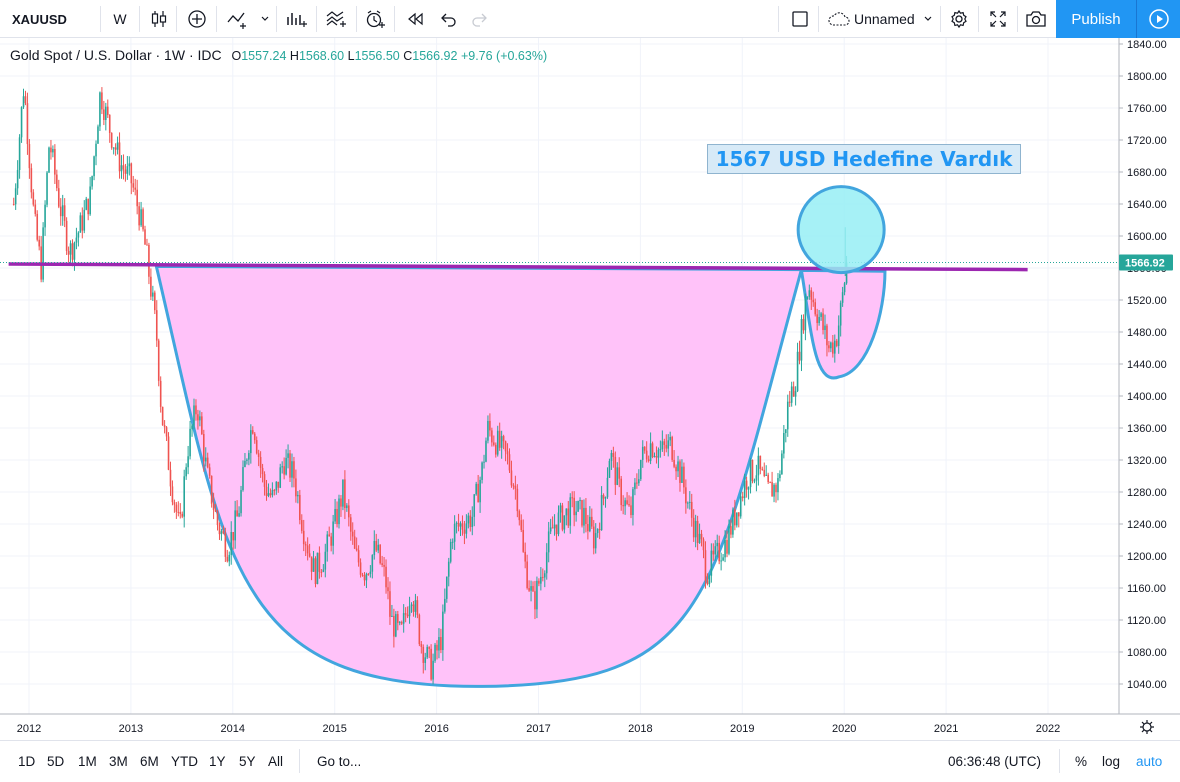  I want to click on templates-icon, so click(336, 19).